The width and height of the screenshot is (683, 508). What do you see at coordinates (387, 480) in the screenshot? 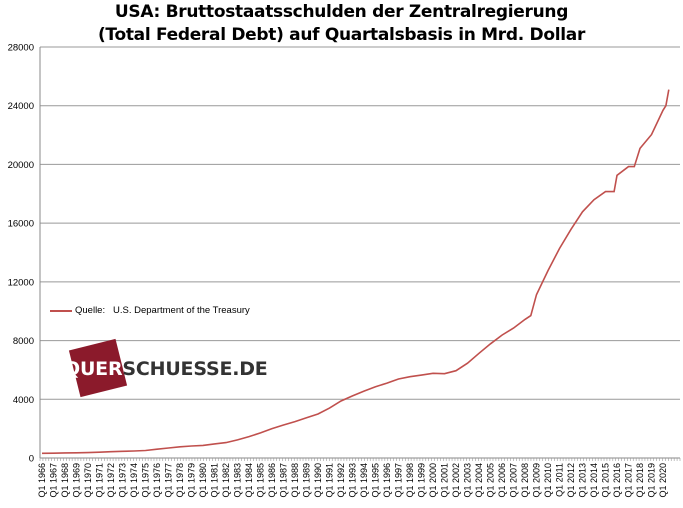
I see `x-tick-label: Q1 1996` at bounding box center [387, 480].